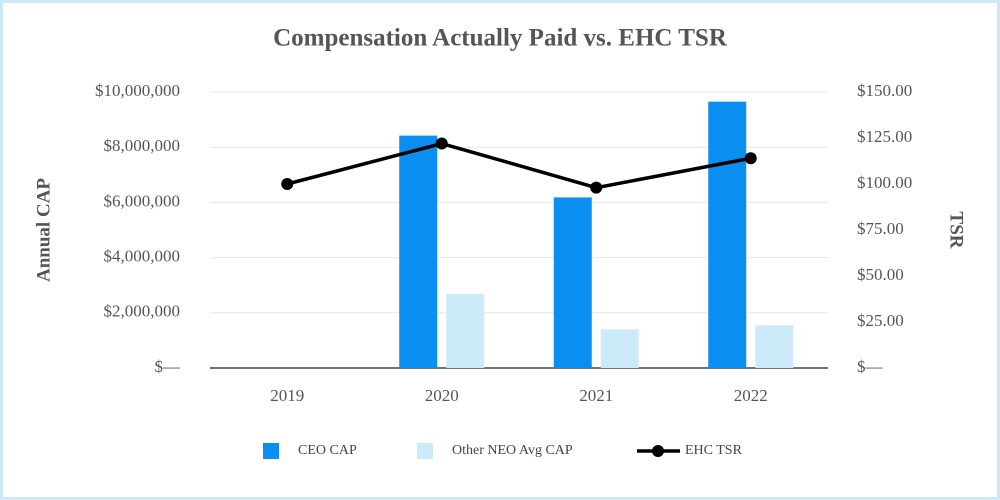 This screenshot has width=1000, height=500. Describe the element at coordinates (880, 320) in the screenshot. I see `y2-tick-label: $25.00` at that location.